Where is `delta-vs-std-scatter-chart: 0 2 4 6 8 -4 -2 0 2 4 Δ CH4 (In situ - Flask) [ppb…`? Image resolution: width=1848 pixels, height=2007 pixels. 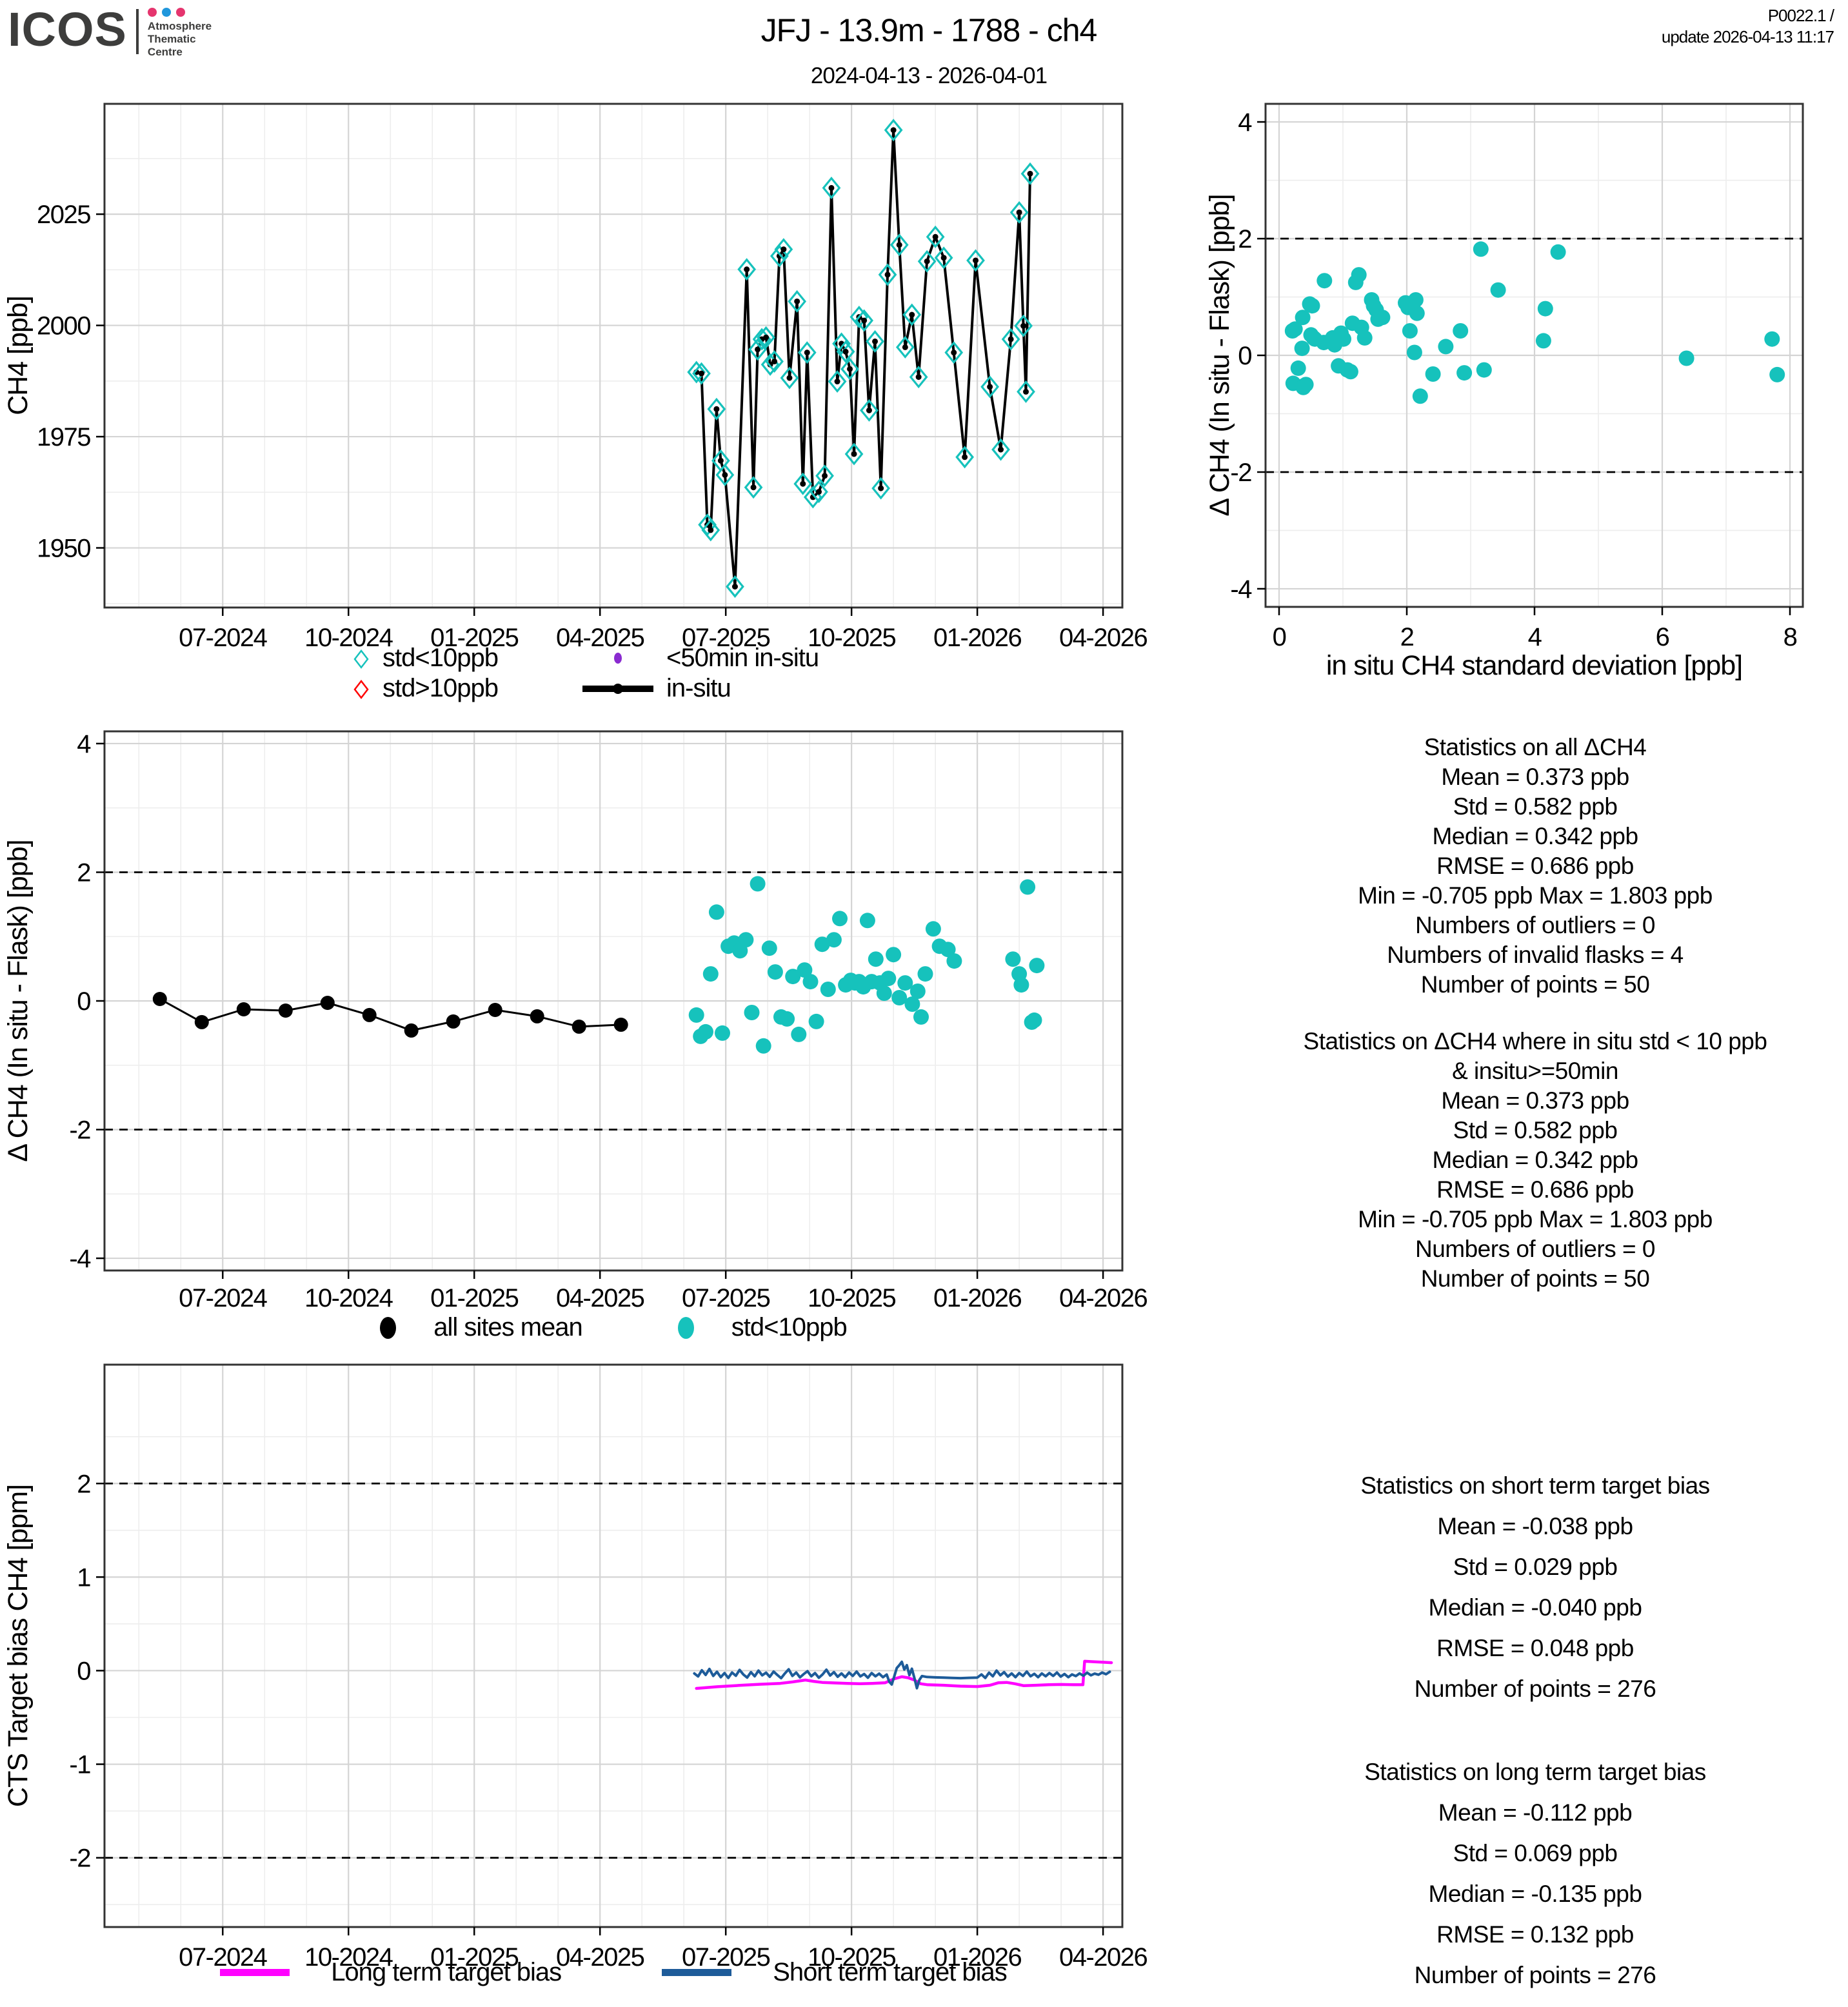
delta-vs-std-scatter-chart: 0 2 4 6 8 -4 -2 0 2 4 Δ CH4 (In situ - Flask) [ppb… is located at coordinates (1504, 392).